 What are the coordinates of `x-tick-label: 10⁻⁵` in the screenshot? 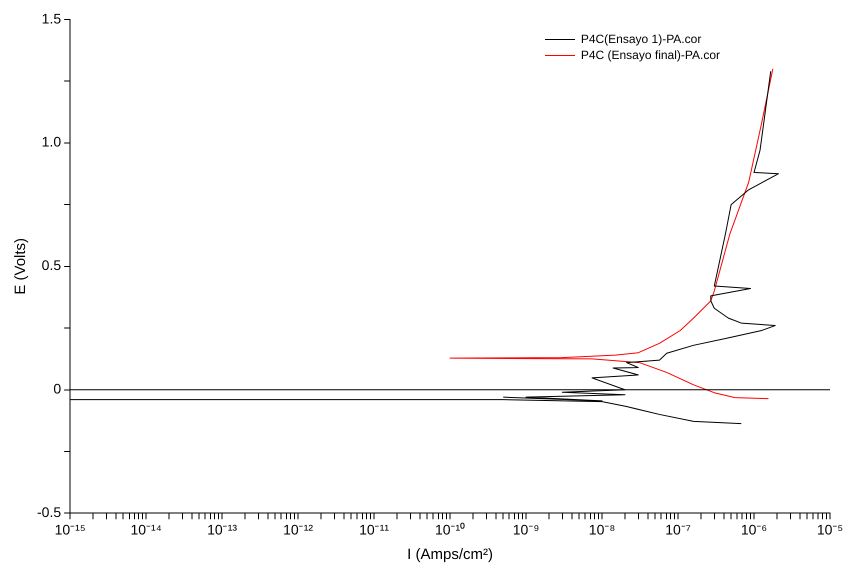 It's located at (830, 529).